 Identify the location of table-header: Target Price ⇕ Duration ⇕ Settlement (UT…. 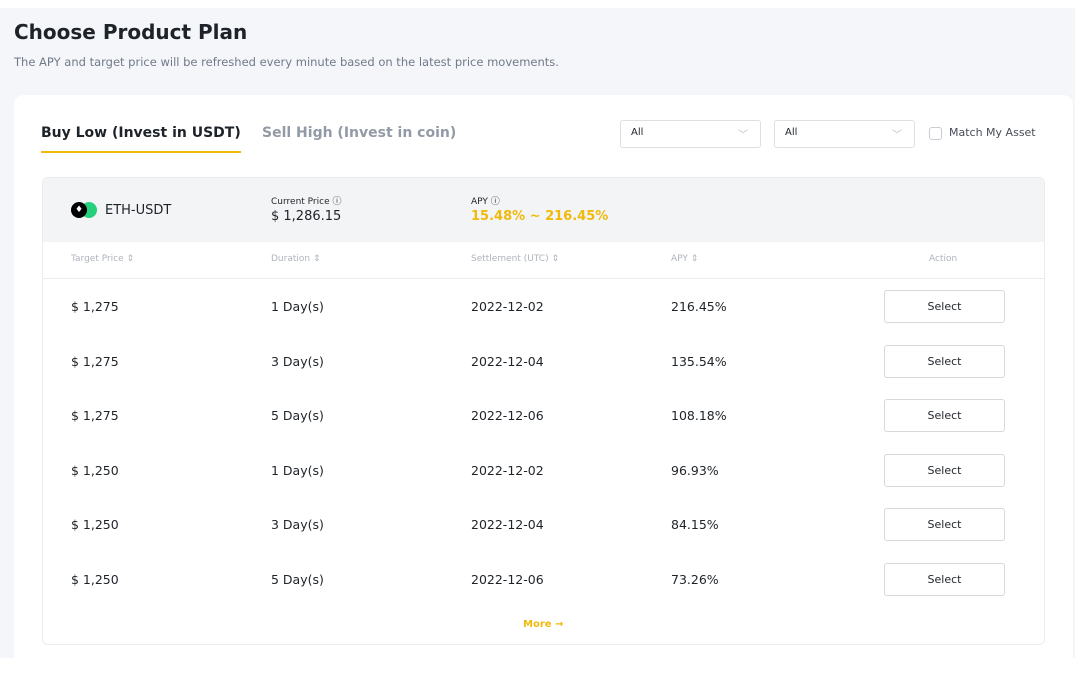
(543, 260).